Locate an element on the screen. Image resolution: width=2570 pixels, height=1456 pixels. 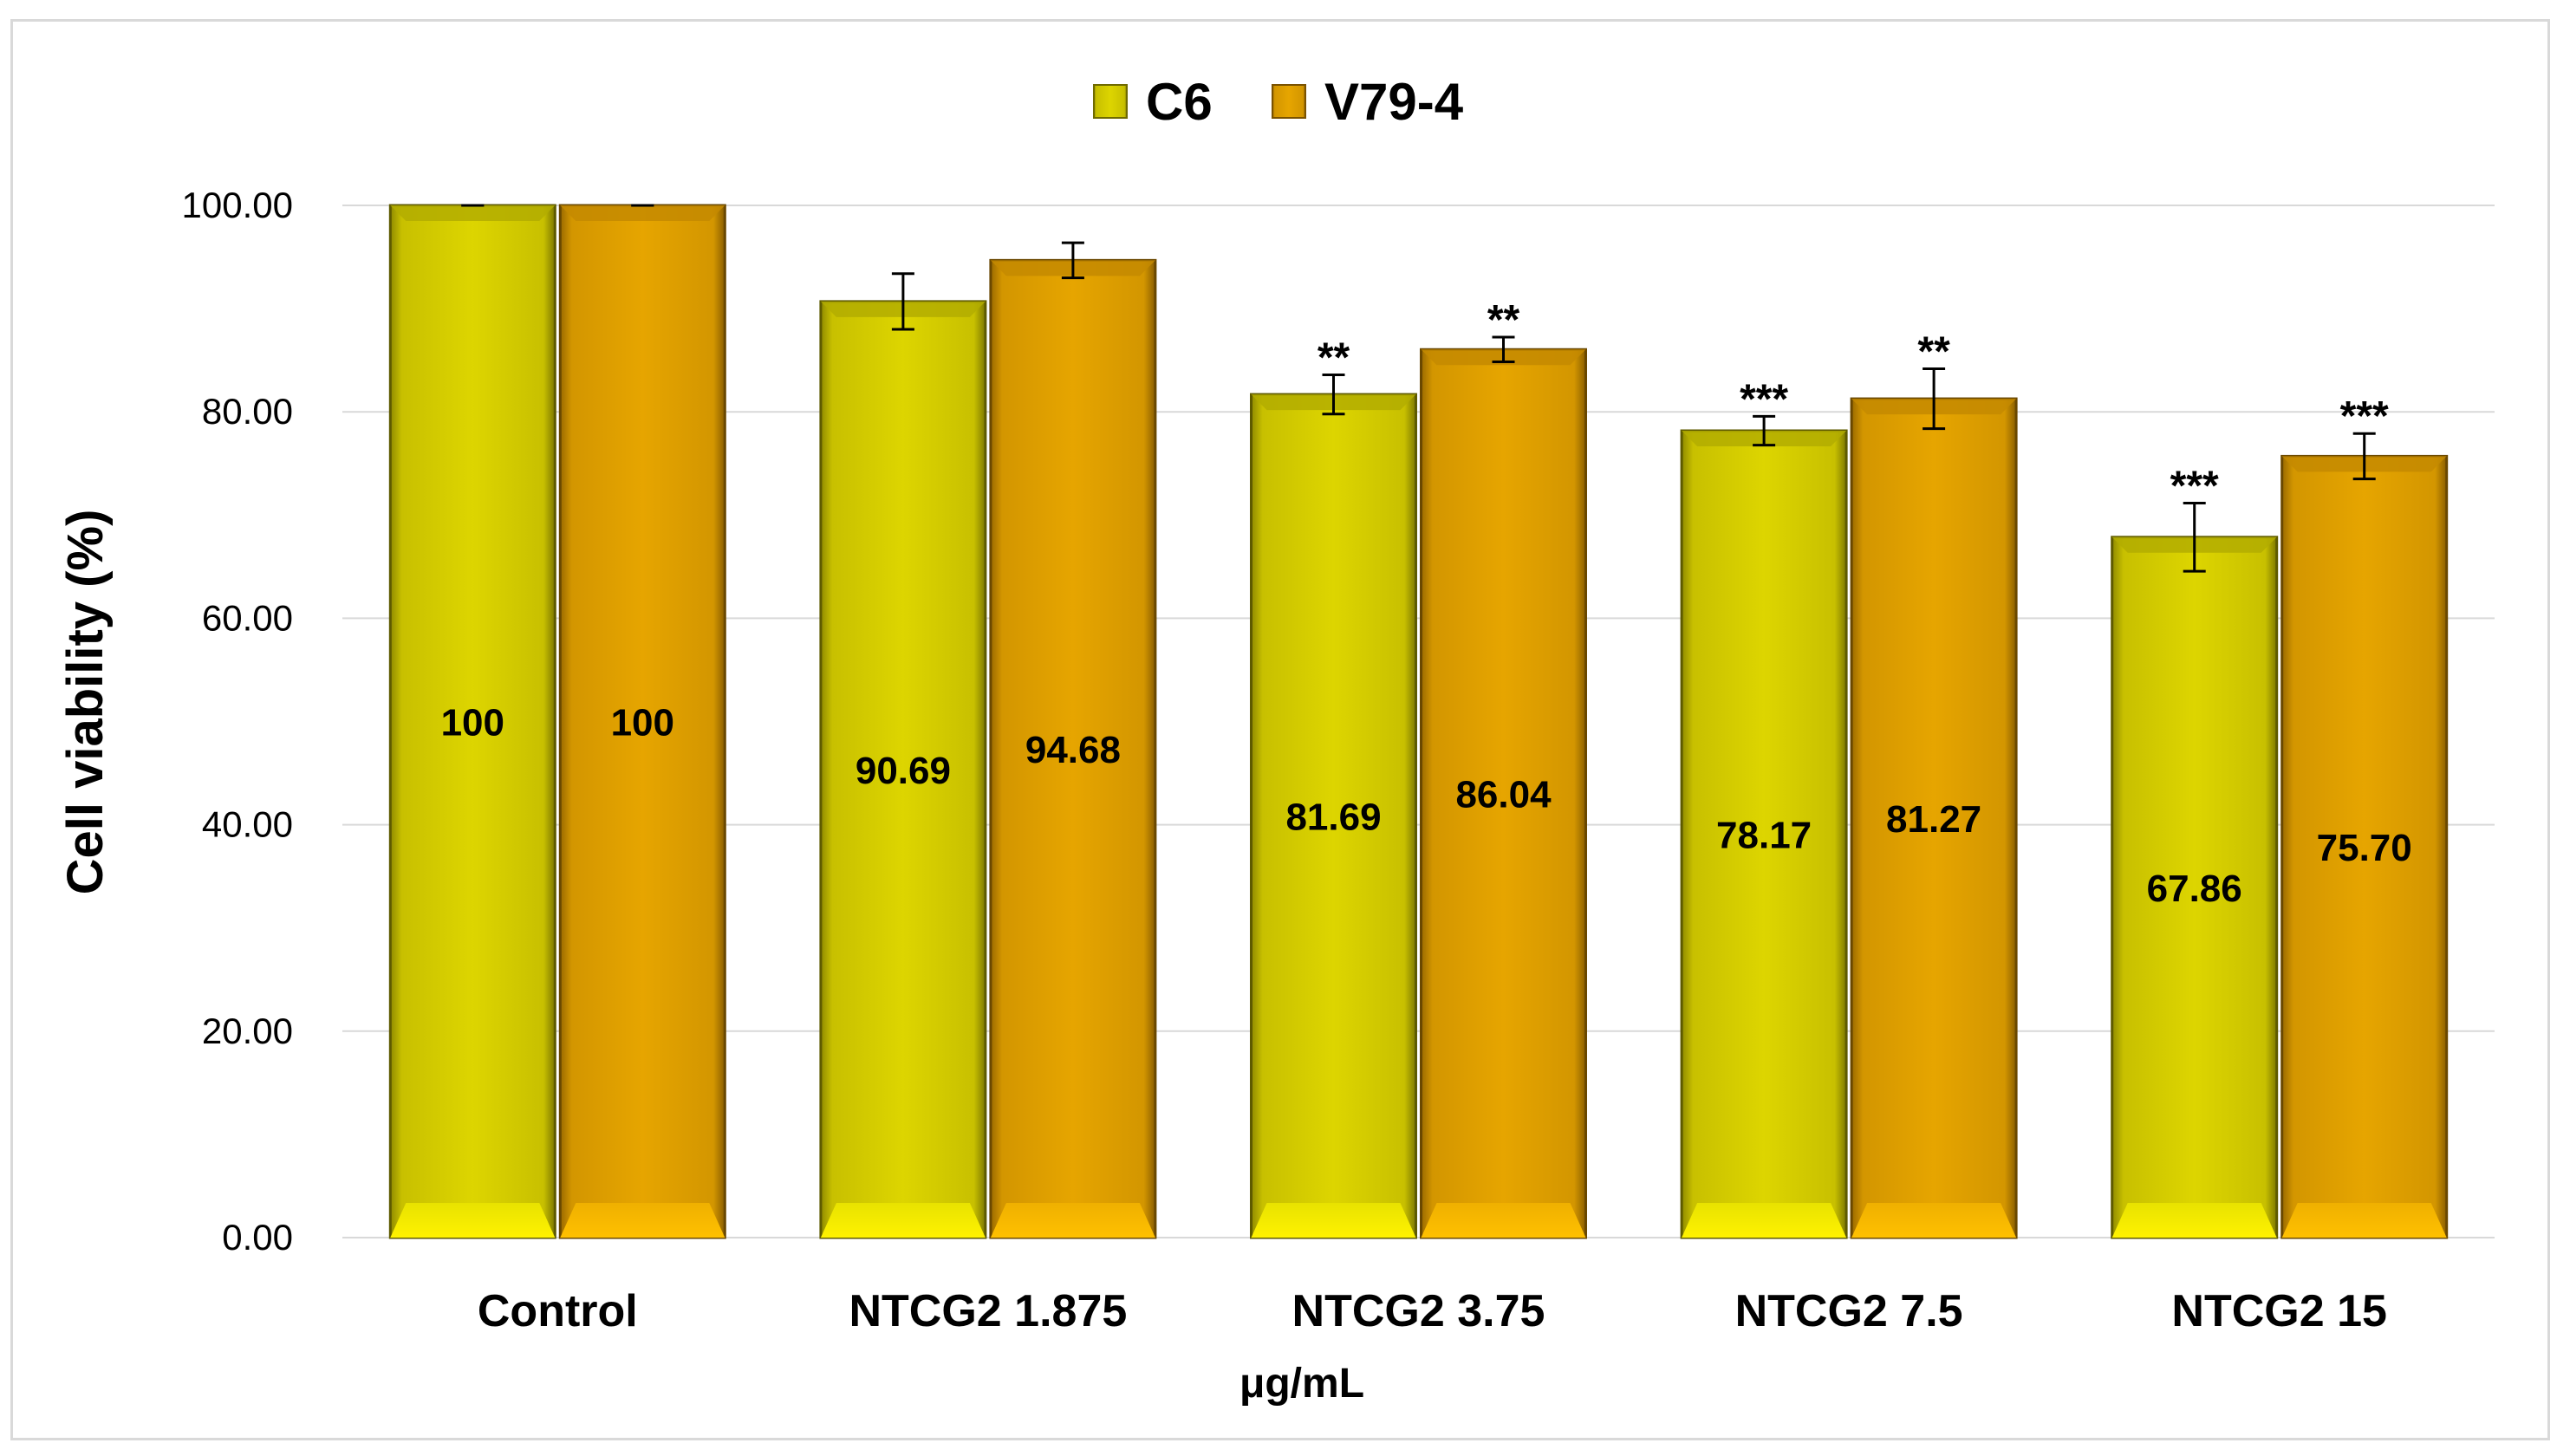
bar-group: 78.17 *** is located at coordinates (1764, 807).